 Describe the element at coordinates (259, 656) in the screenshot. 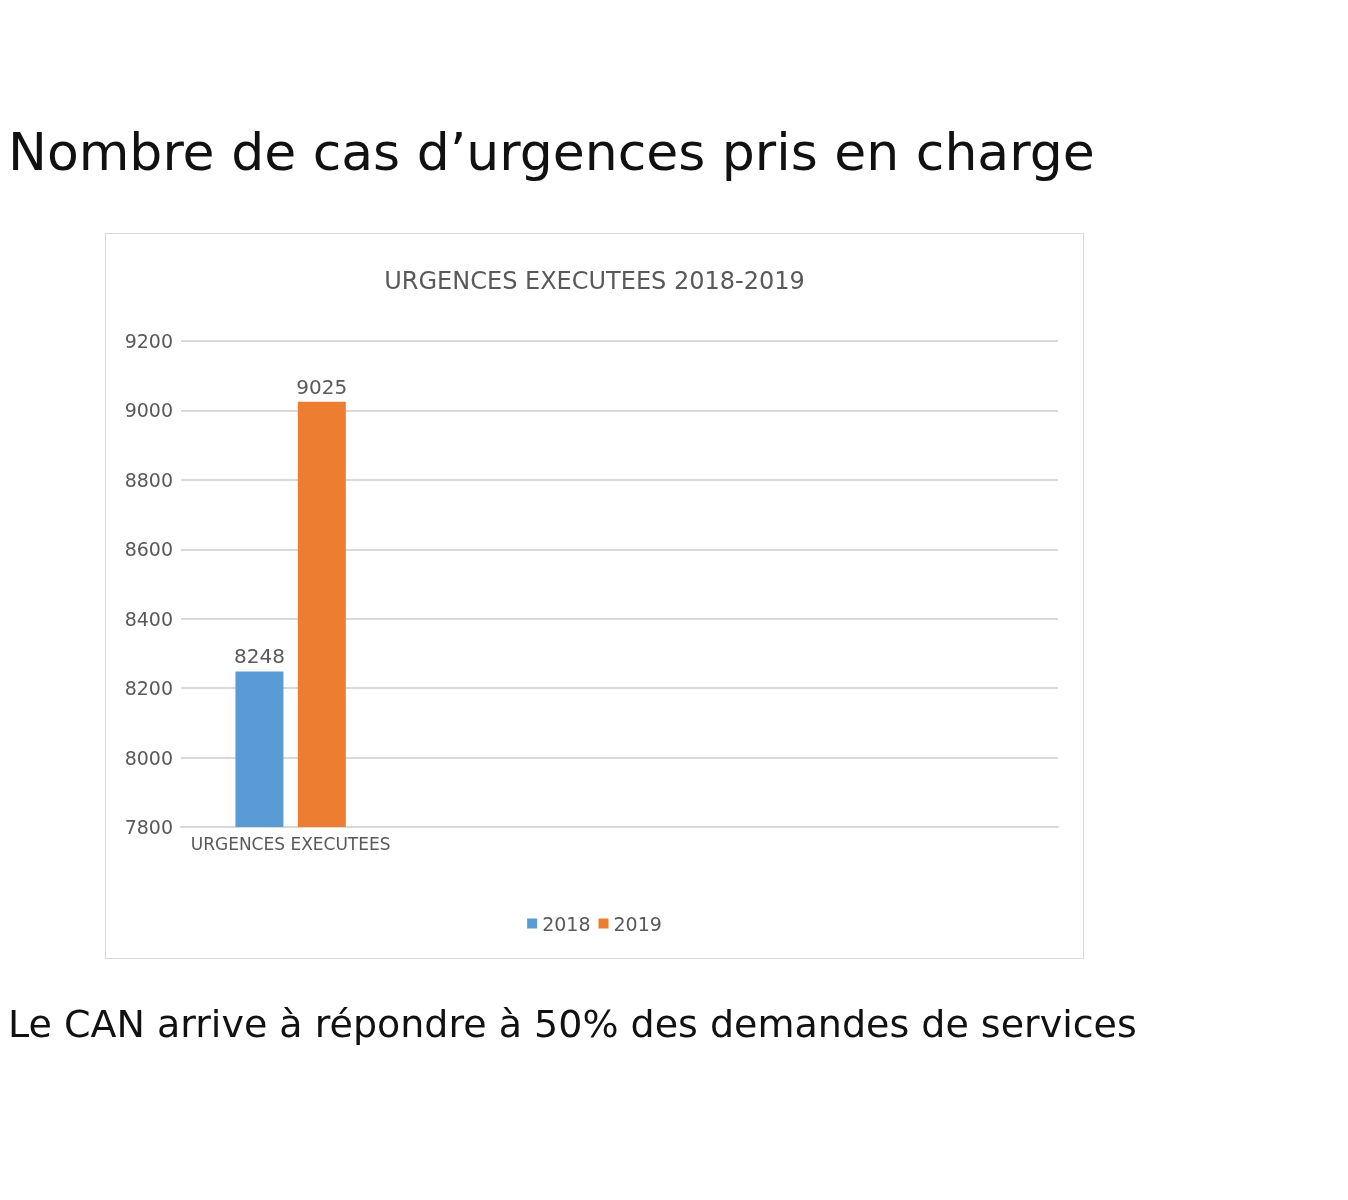

I see `data-label: 8248` at that location.